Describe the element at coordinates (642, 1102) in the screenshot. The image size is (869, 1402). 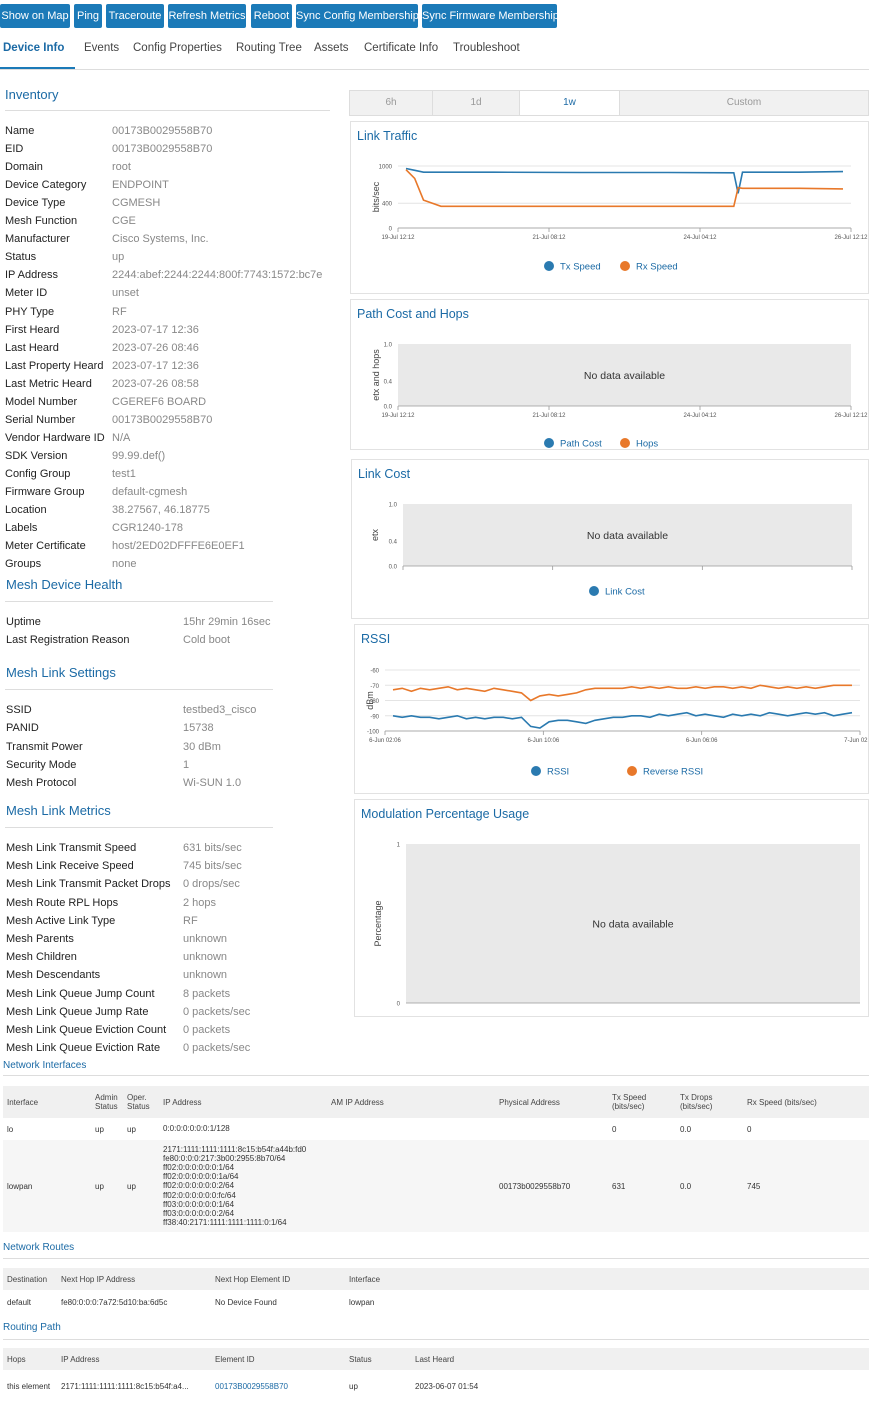
I see `column-header-tx-speed-bits-sec: Tx Speed (bits/sec)` at that location.